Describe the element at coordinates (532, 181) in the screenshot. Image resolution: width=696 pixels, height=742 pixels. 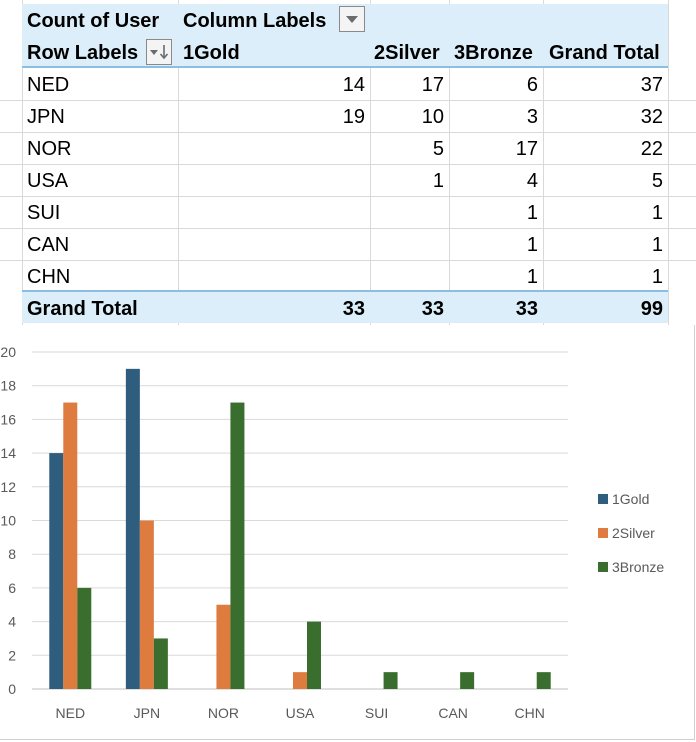
I see `cell-value: 4` at that location.